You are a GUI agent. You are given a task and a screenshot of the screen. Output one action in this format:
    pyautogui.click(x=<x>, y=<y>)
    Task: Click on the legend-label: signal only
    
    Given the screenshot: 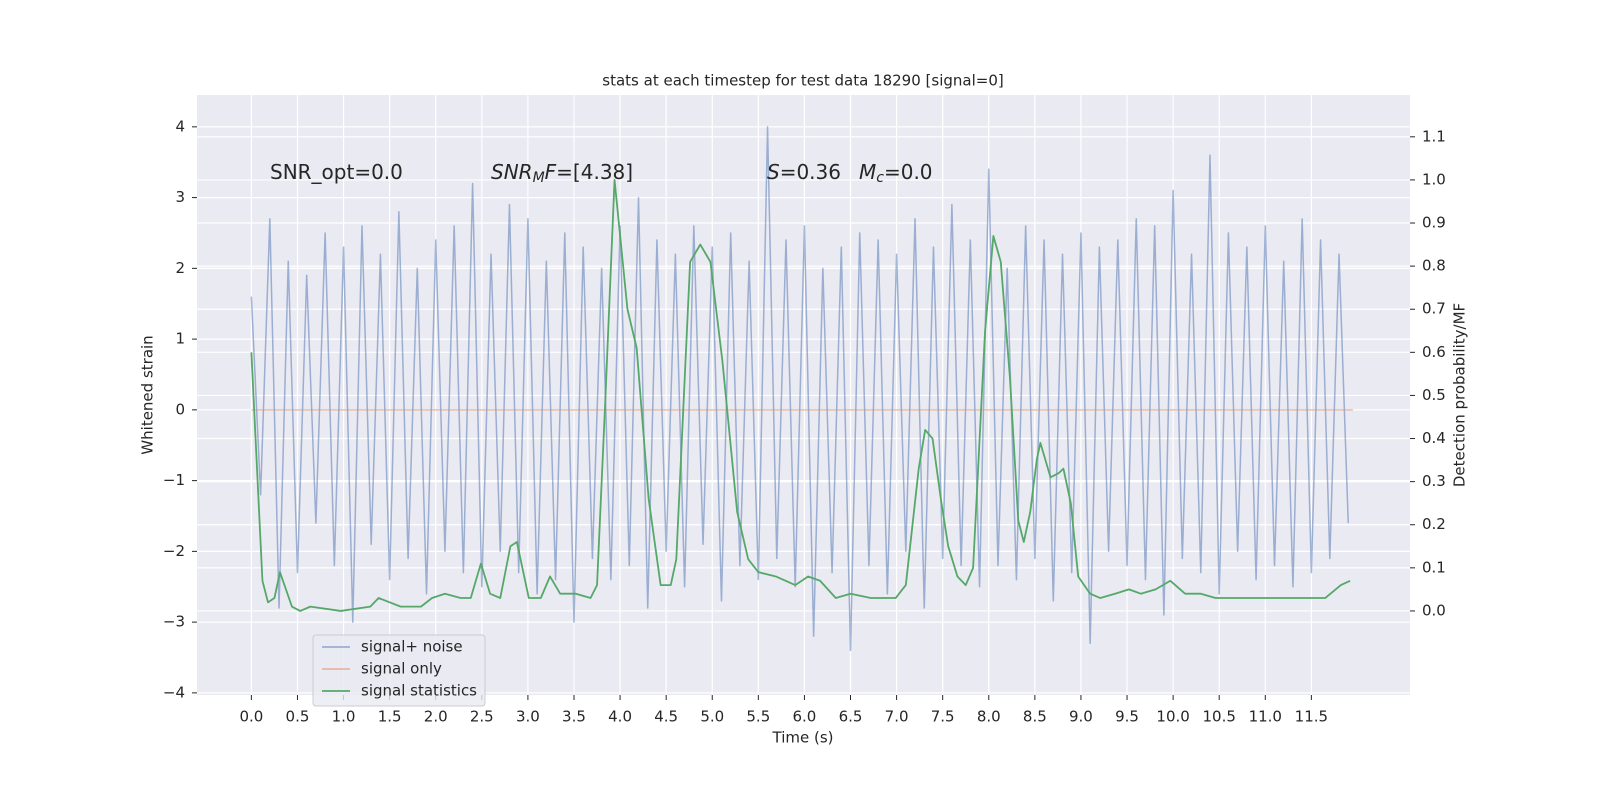 What is the action you would take?
    pyautogui.click(x=401, y=669)
    